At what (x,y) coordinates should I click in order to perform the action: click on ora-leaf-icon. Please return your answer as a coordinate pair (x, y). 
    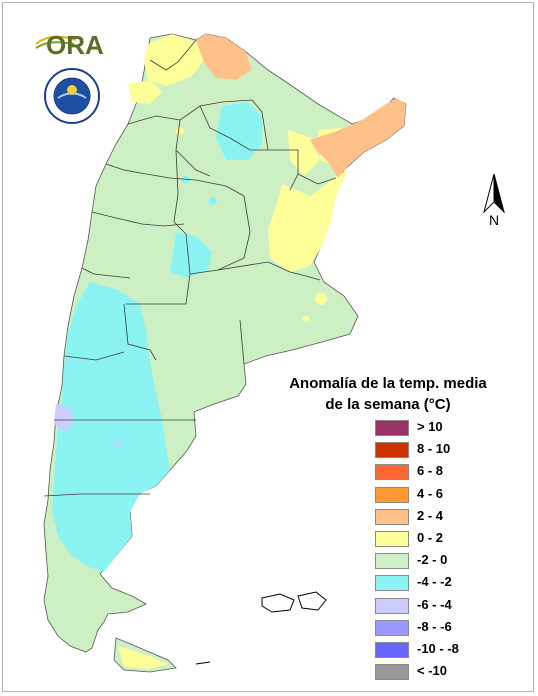
    Looking at the image, I should click on (56, 42).